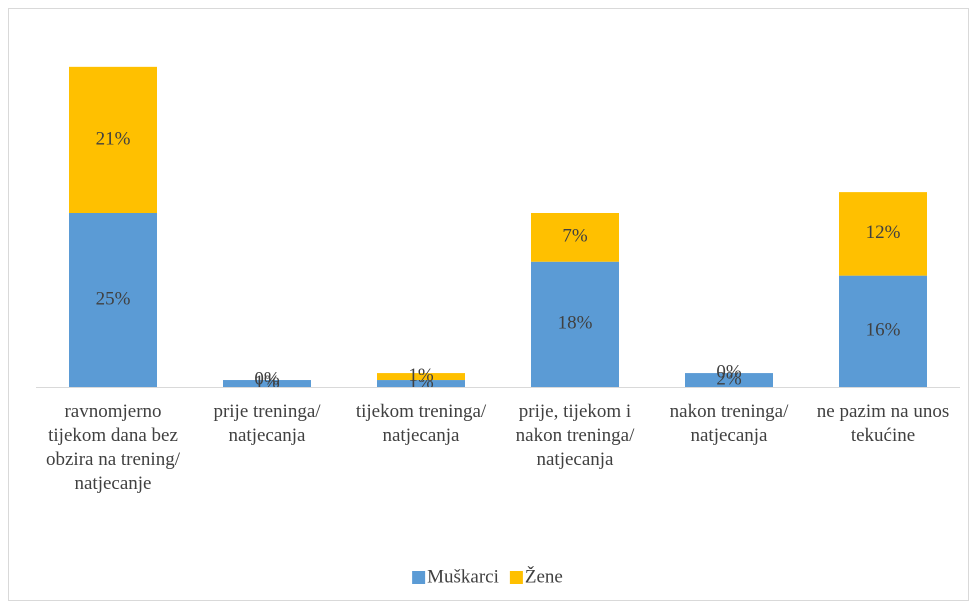  Describe the element at coordinates (421, 423) in the screenshot. I see `x-tick-label: tijekom treninga/ natjecanja` at that location.